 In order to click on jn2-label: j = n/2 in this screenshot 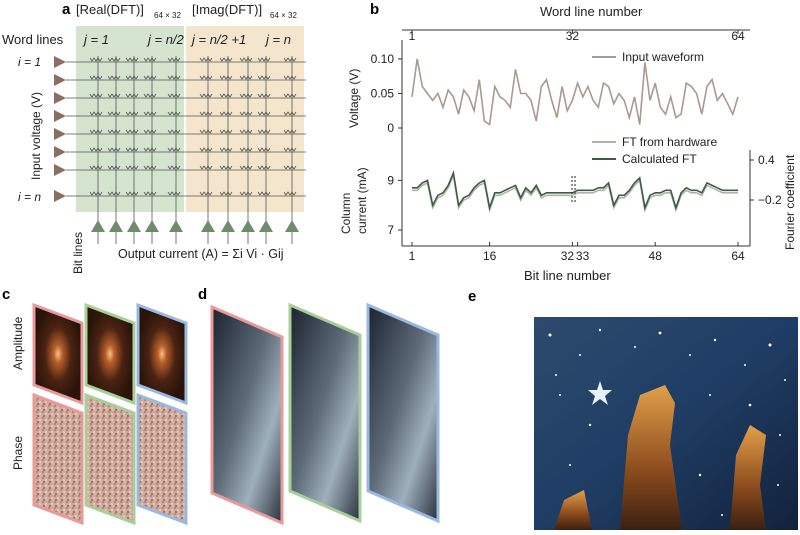, I will do `click(165, 39)`.